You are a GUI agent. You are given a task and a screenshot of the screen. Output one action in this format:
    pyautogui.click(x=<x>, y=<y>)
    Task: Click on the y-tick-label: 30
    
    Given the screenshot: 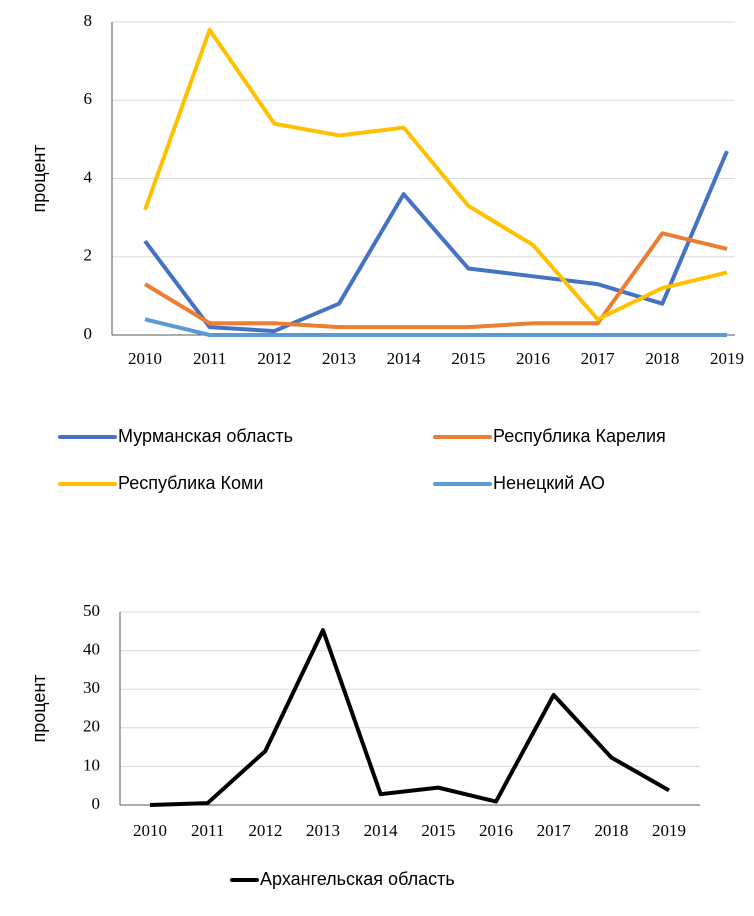 What is the action you would take?
    pyautogui.click(x=91, y=687)
    